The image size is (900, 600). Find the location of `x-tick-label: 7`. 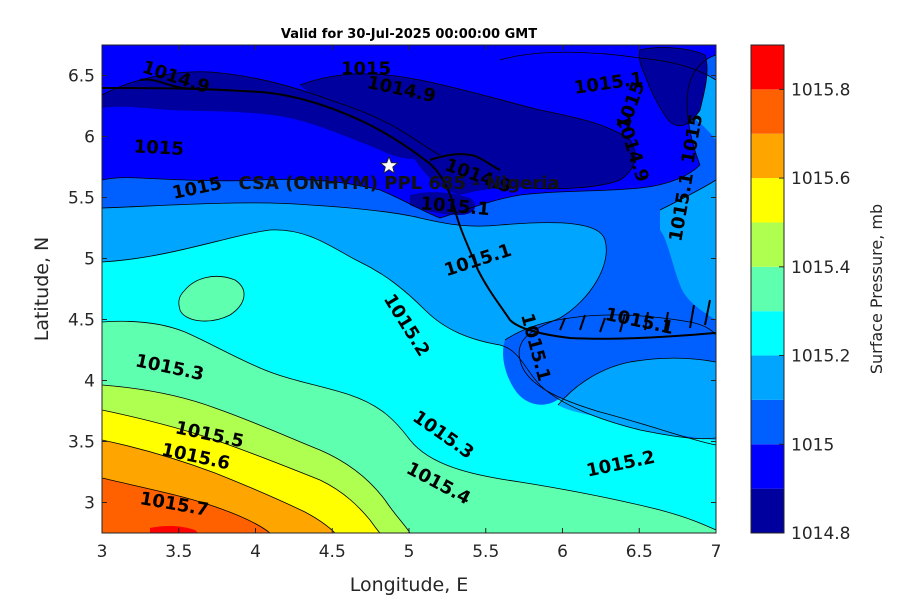

x-tick-label: 7 is located at coordinates (716, 552).